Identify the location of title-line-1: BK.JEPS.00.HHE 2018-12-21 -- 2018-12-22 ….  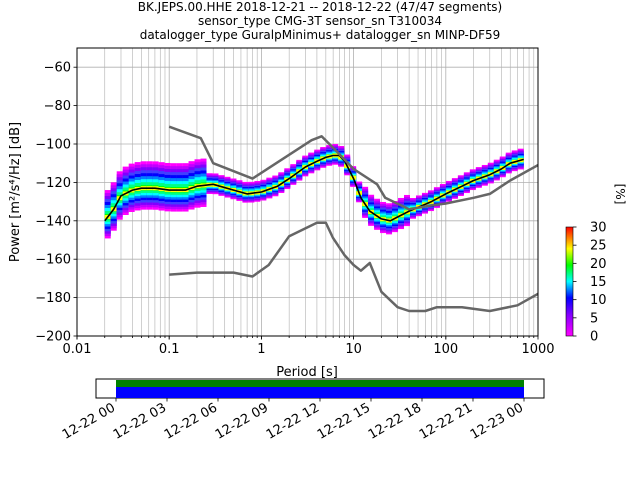
(320, 7).